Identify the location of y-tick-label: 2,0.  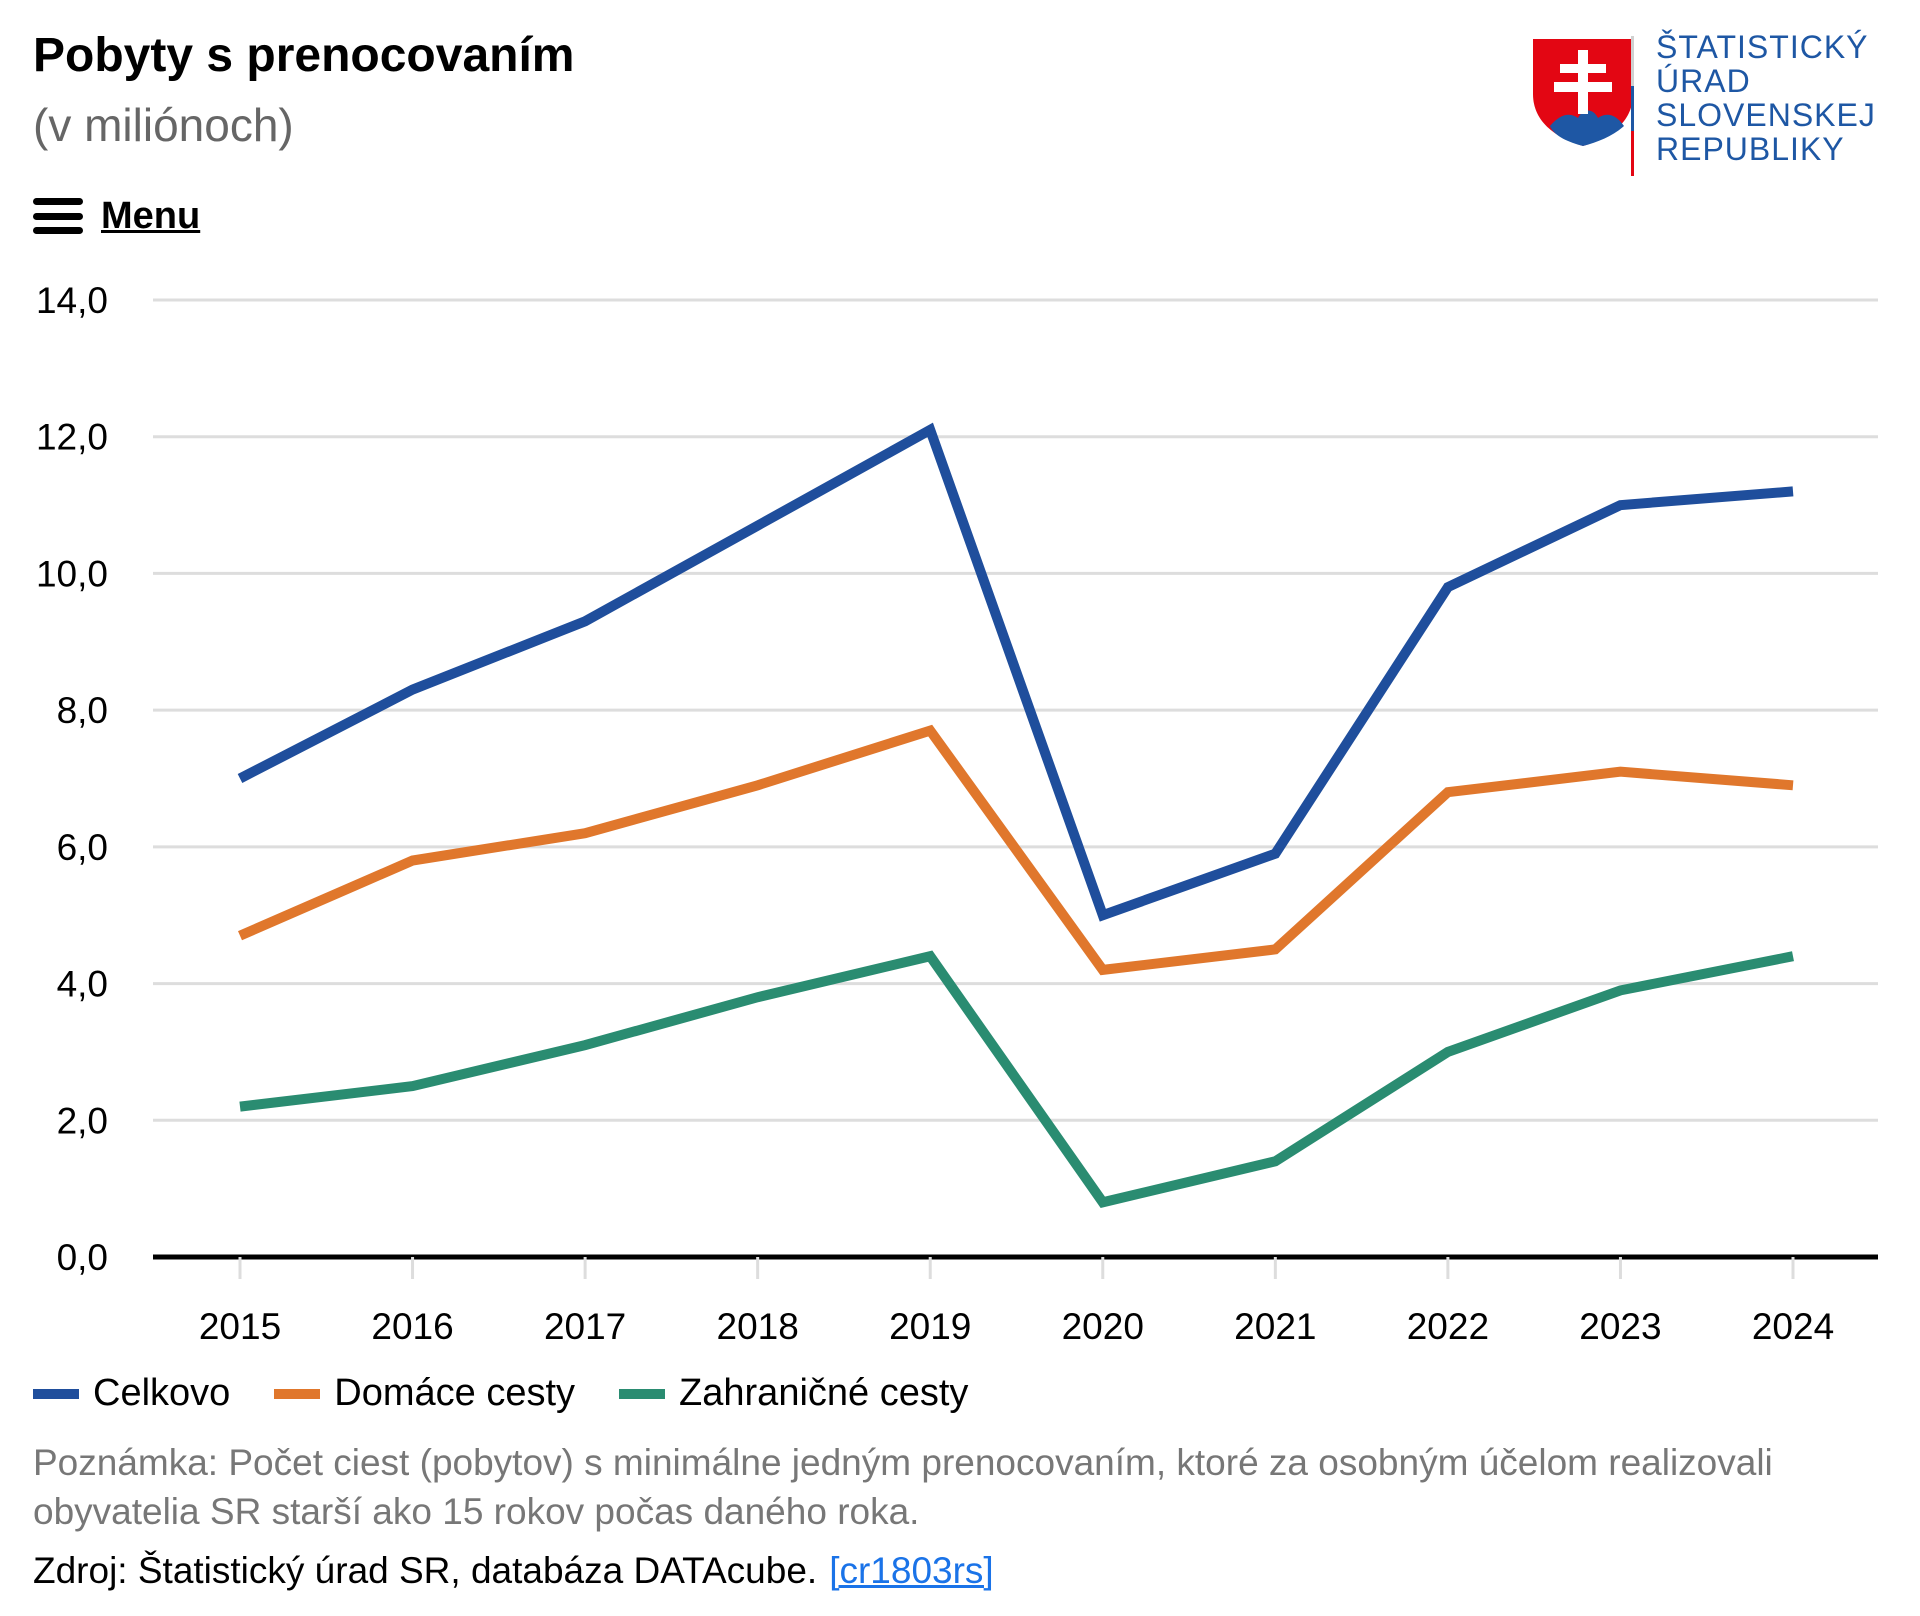
(82, 1120).